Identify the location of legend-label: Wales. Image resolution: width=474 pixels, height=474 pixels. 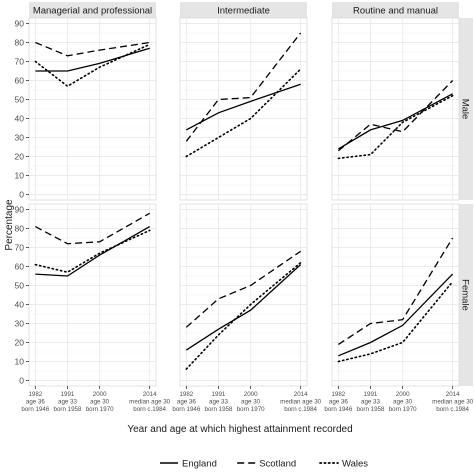
(355, 464).